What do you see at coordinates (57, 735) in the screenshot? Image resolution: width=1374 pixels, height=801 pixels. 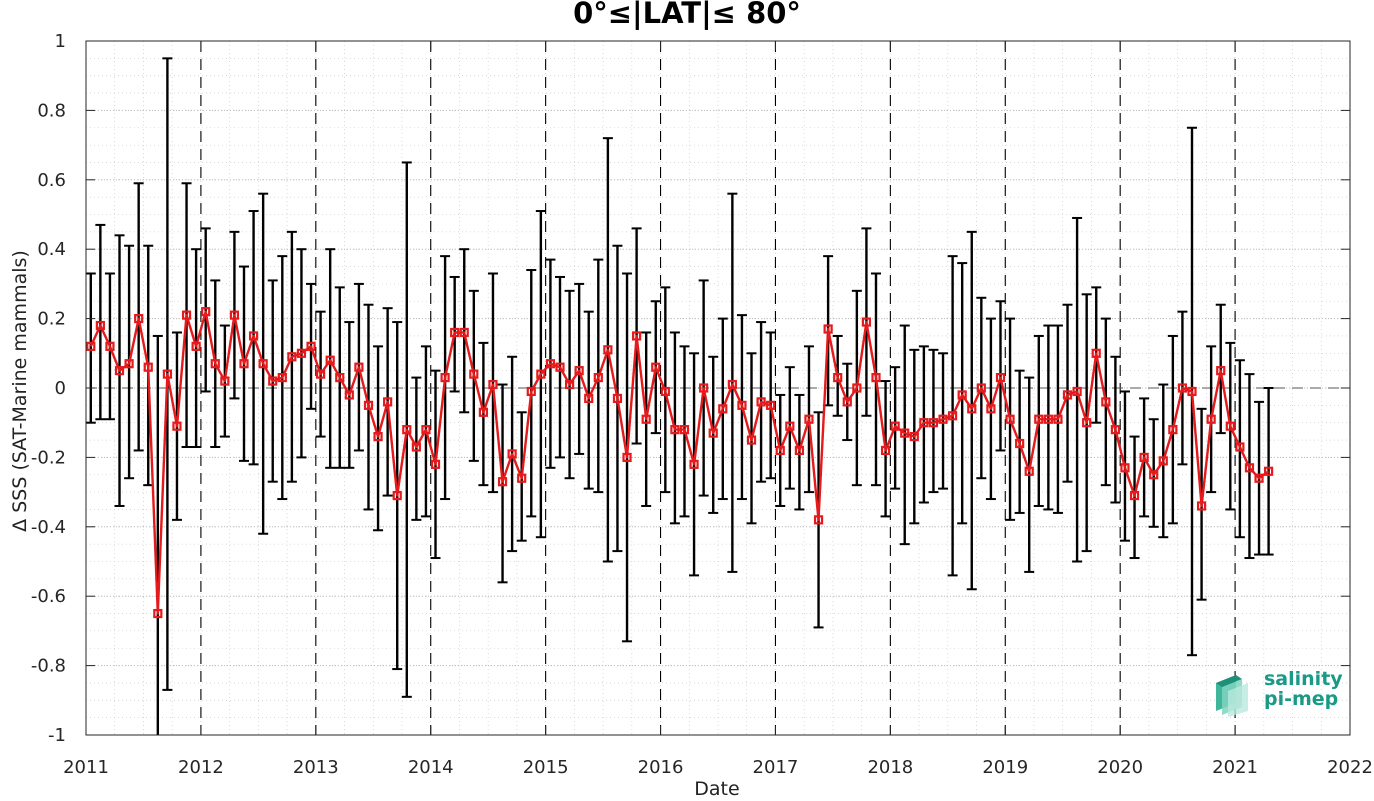 I see `y-tick-label: -1` at bounding box center [57, 735].